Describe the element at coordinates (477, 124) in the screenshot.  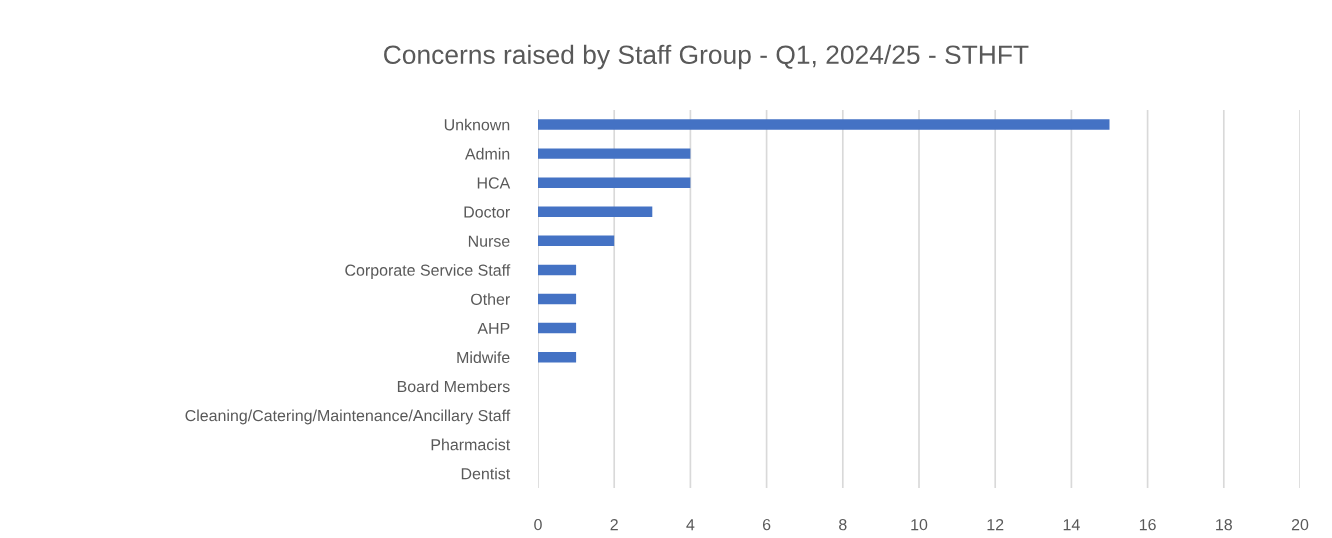
I see `y-tick-label: Unknown` at that location.